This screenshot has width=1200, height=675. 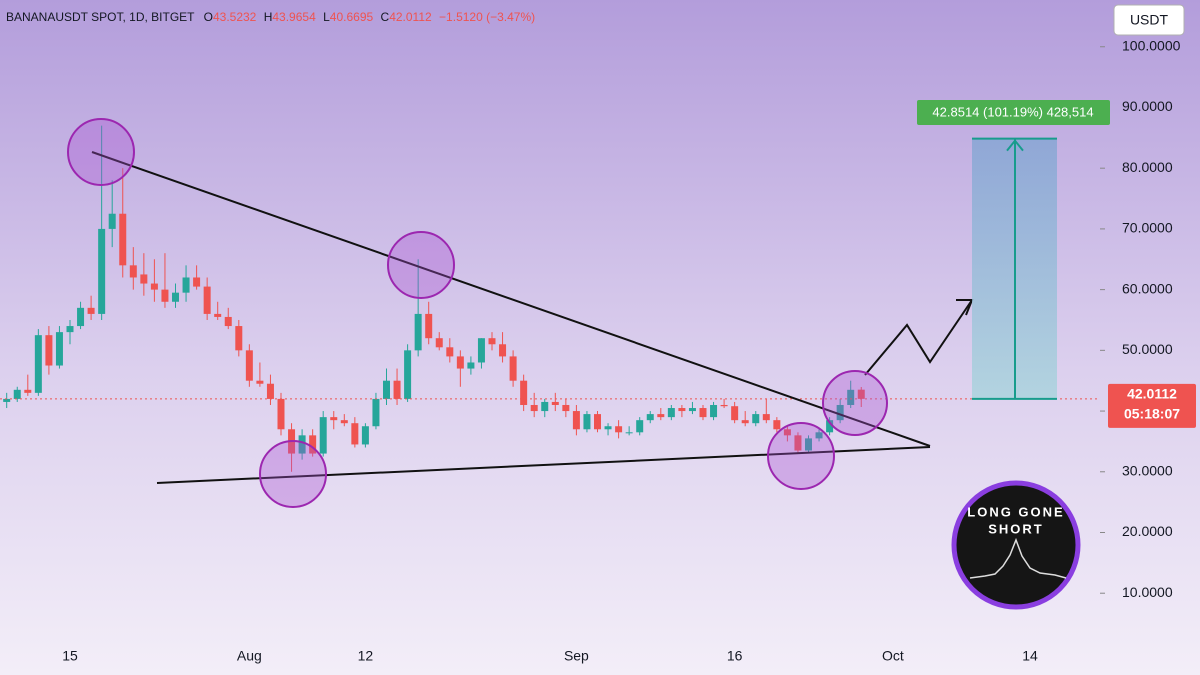 I want to click on y-tick-label: 30.0000, so click(x=1147, y=470).